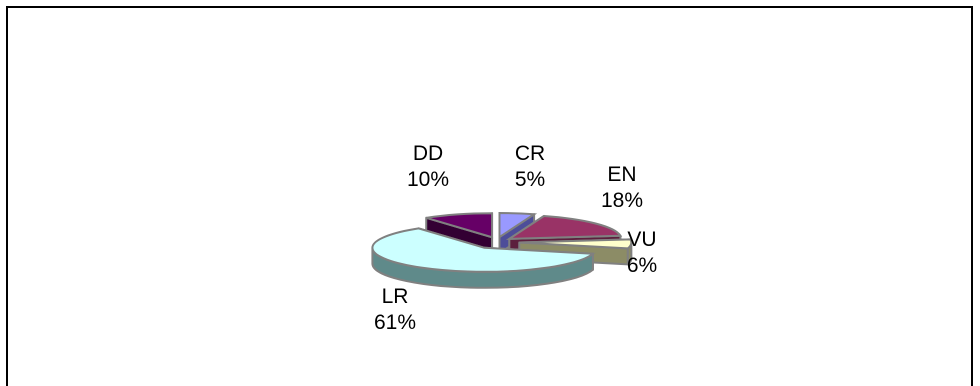 The image size is (980, 386). Describe the element at coordinates (428, 179) in the screenshot. I see `data-label-percent-dd: 10%` at that location.